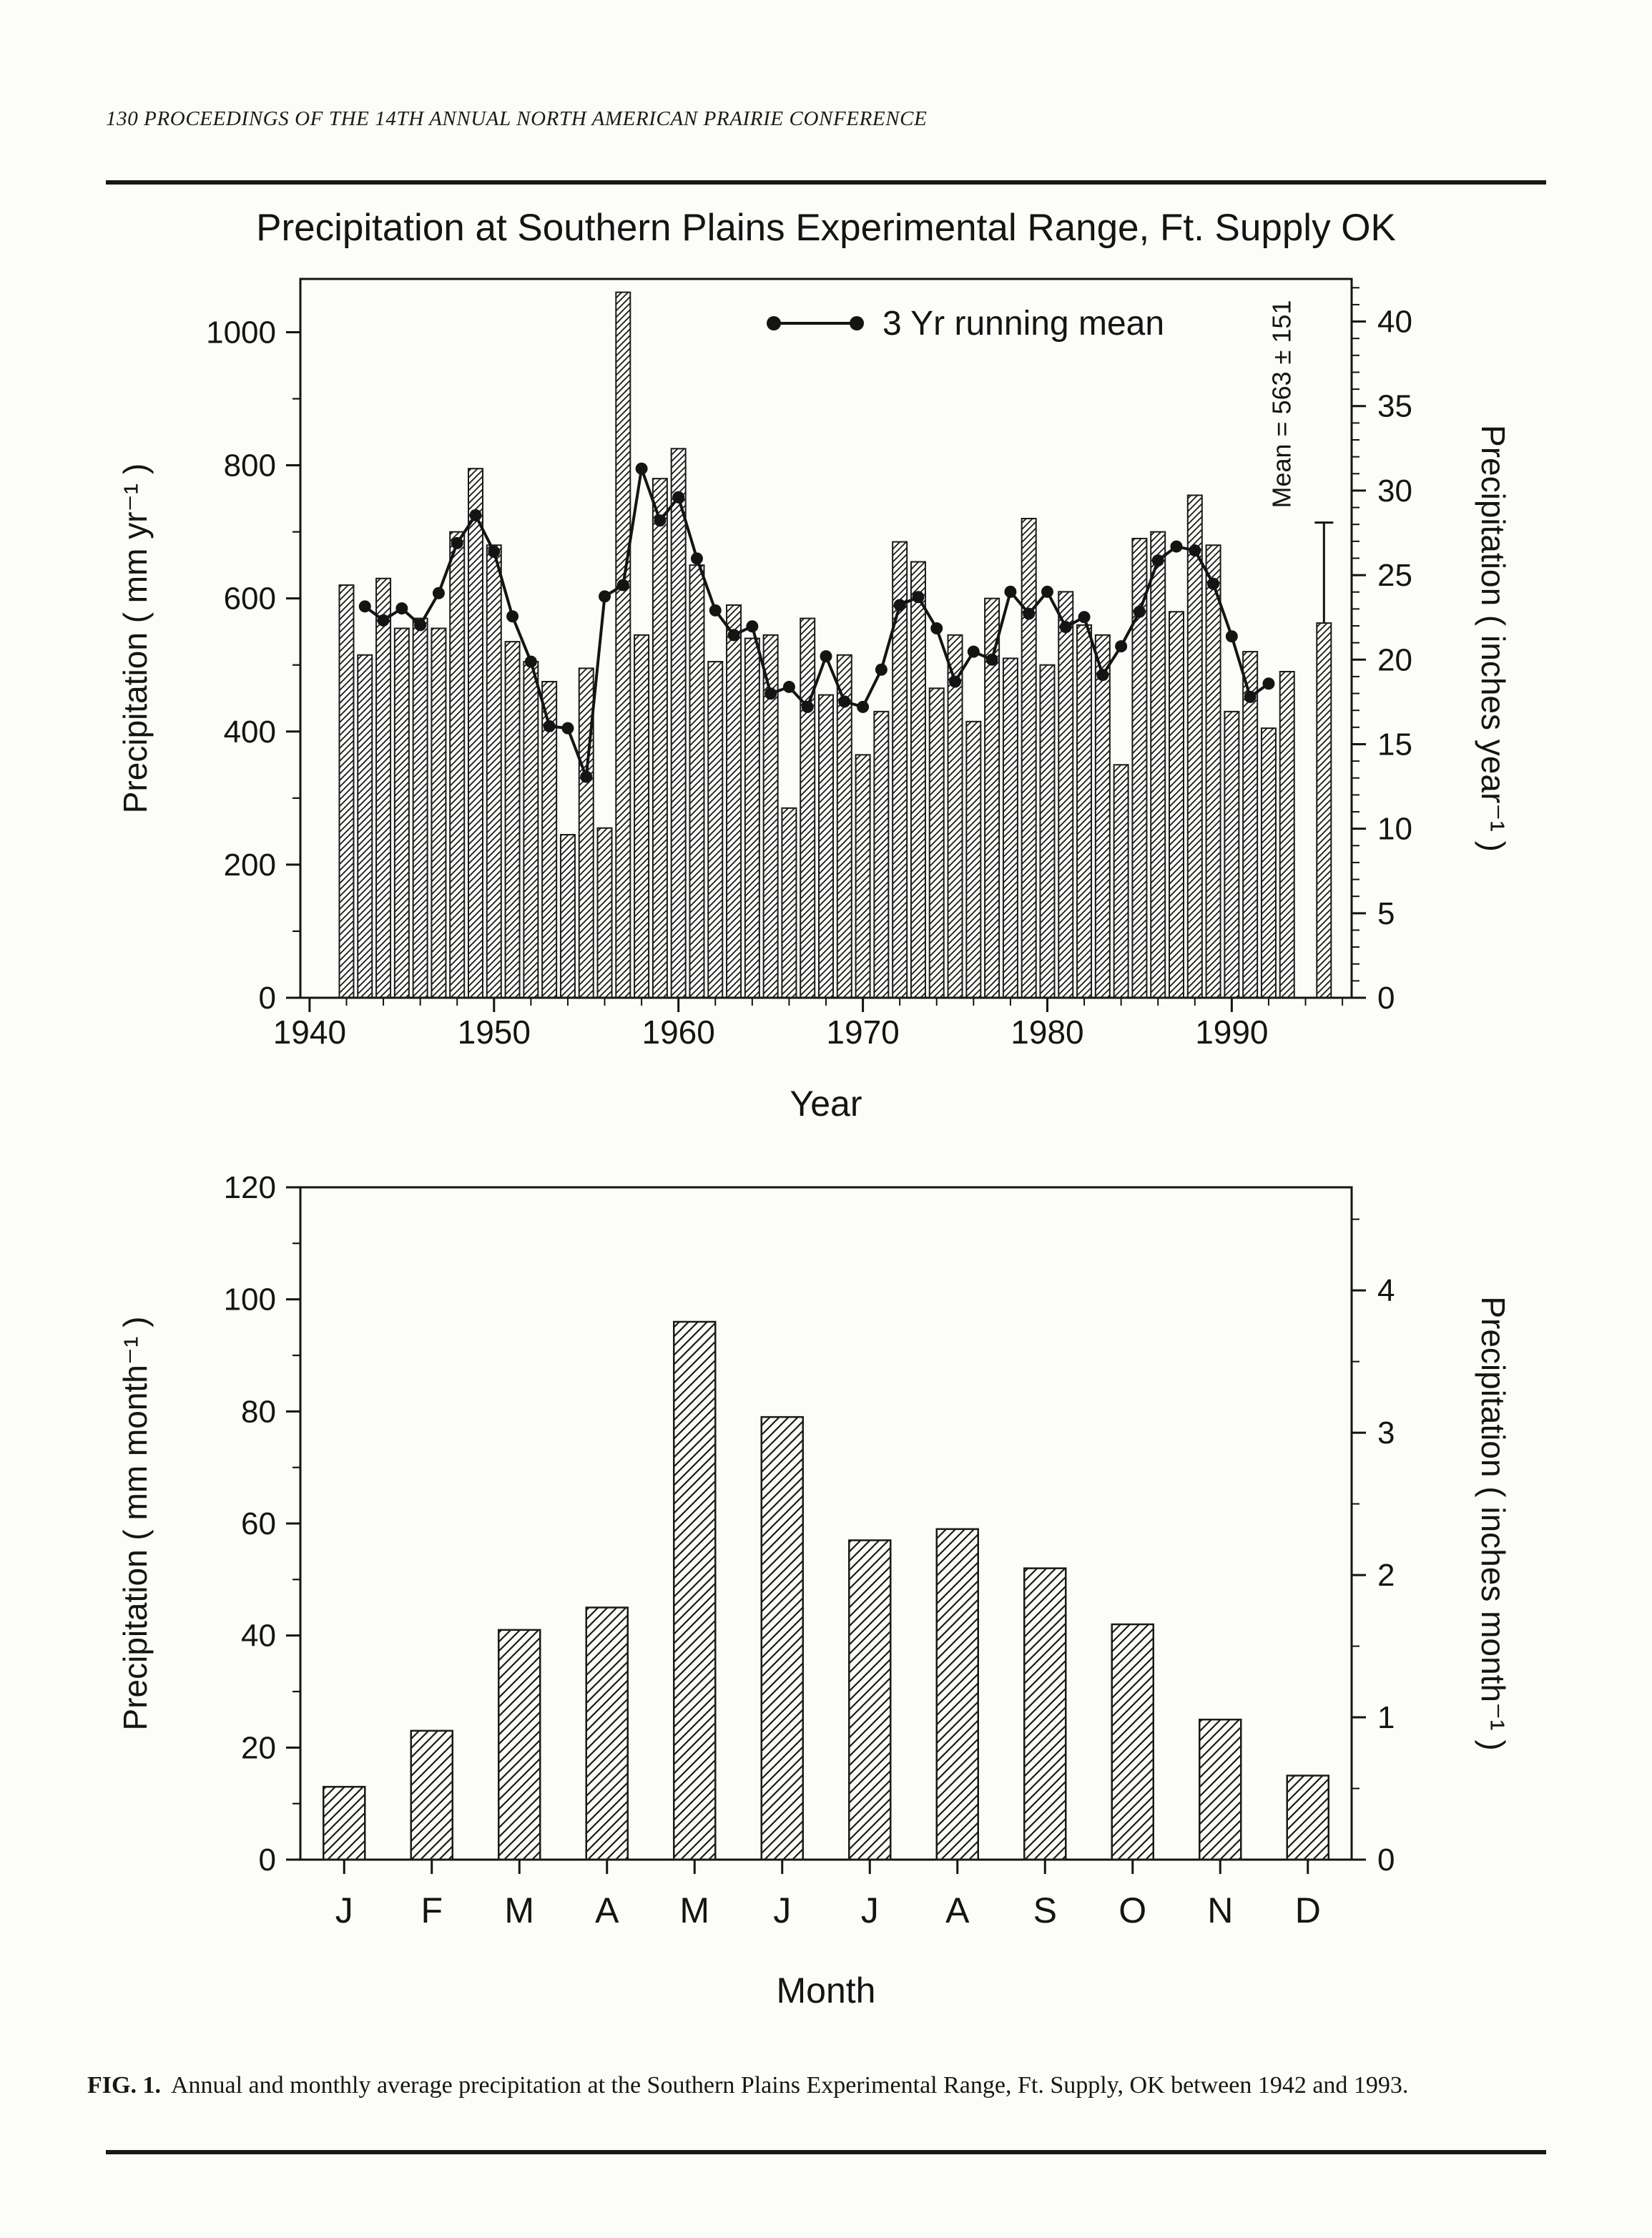  I want to click on month-tick-label: M, so click(694, 1910).